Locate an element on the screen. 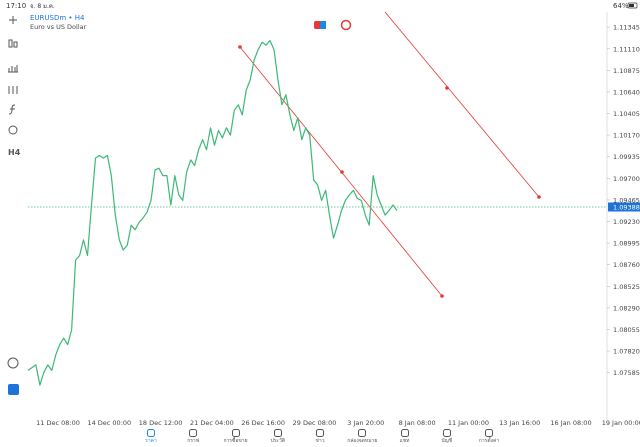  y-tick-label: 1.09230 is located at coordinates (626, 222).